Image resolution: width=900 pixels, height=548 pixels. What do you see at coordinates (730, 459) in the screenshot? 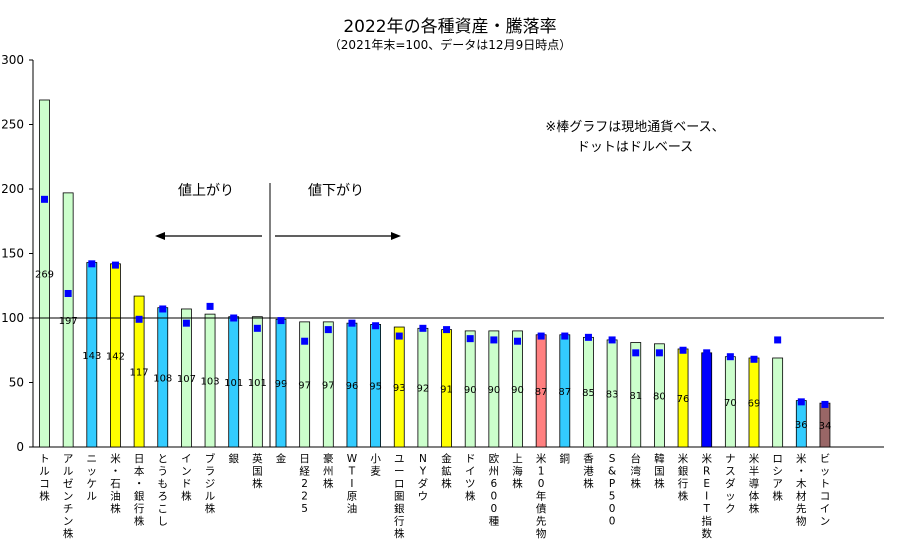
I see `category-label: ナ` at bounding box center [730, 459].